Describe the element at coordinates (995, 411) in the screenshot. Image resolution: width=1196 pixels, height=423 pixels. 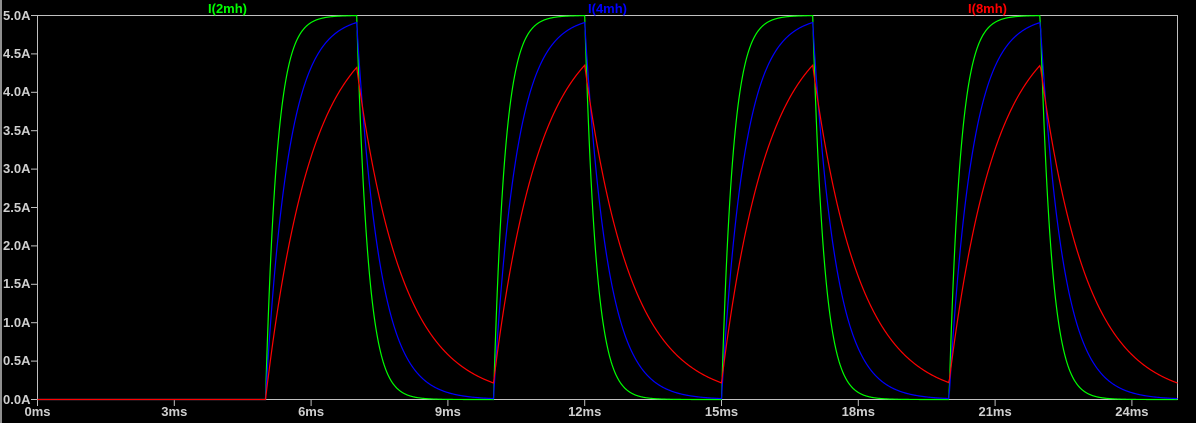
I see `x-axis-label: 21ms` at that location.